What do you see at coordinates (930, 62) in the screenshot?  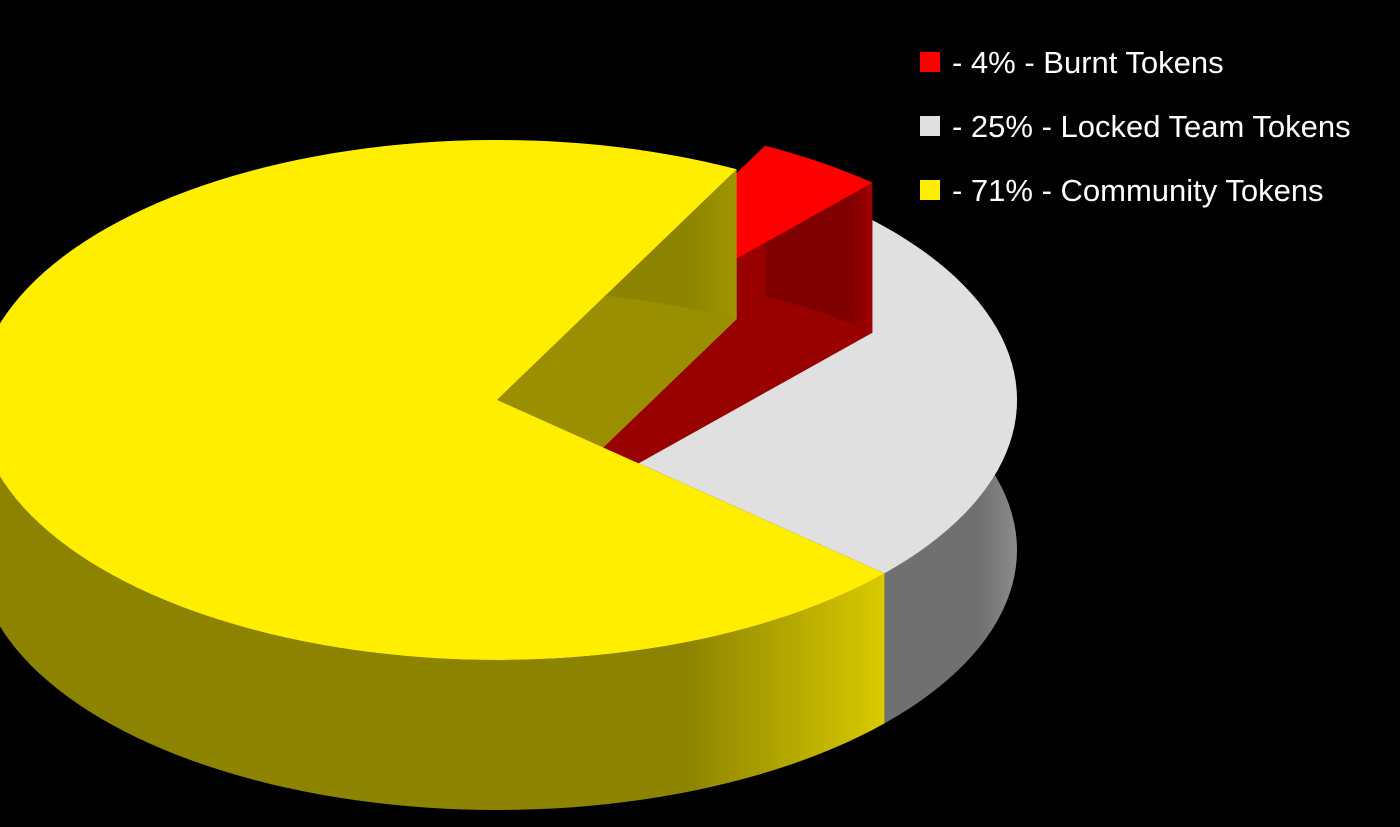 I see `legend-swatch-burnt` at bounding box center [930, 62].